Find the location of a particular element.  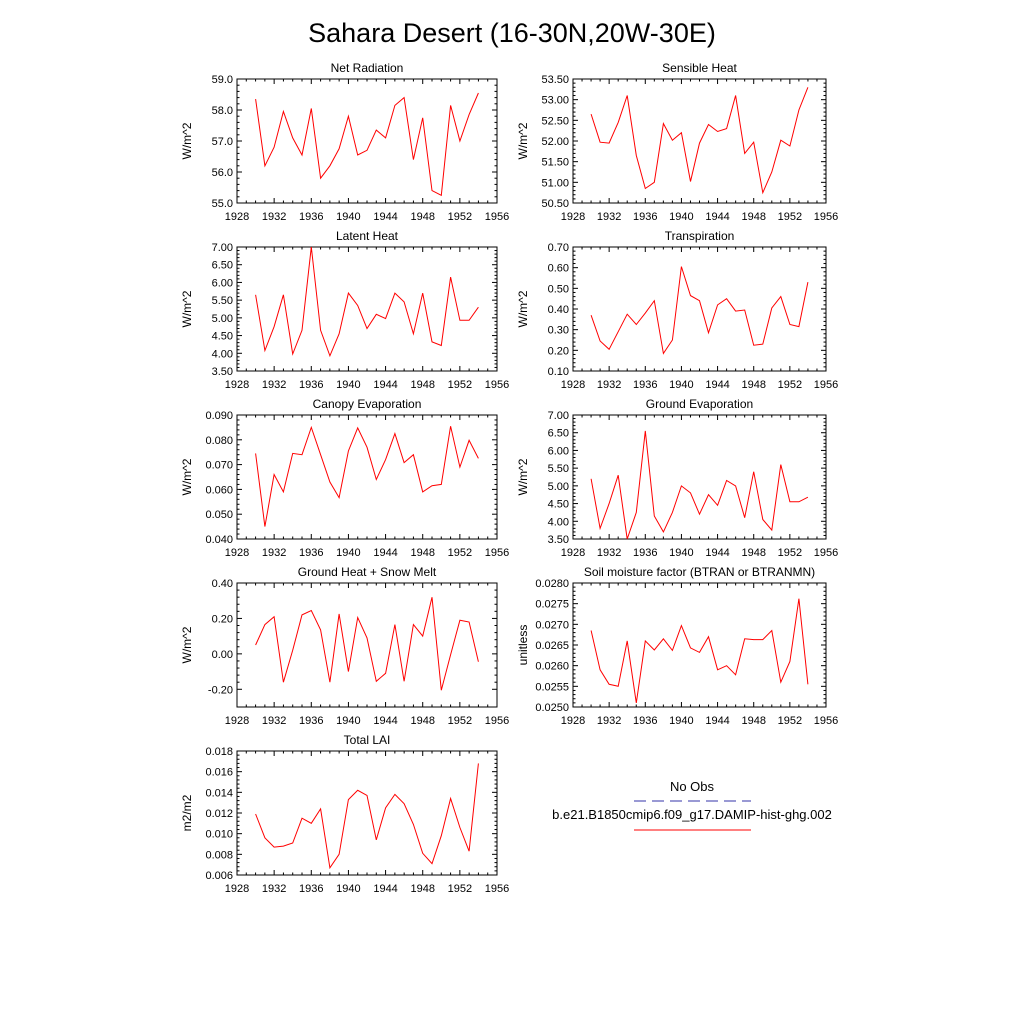

y-tick-label: 0.20 is located at coordinates (222, 619).